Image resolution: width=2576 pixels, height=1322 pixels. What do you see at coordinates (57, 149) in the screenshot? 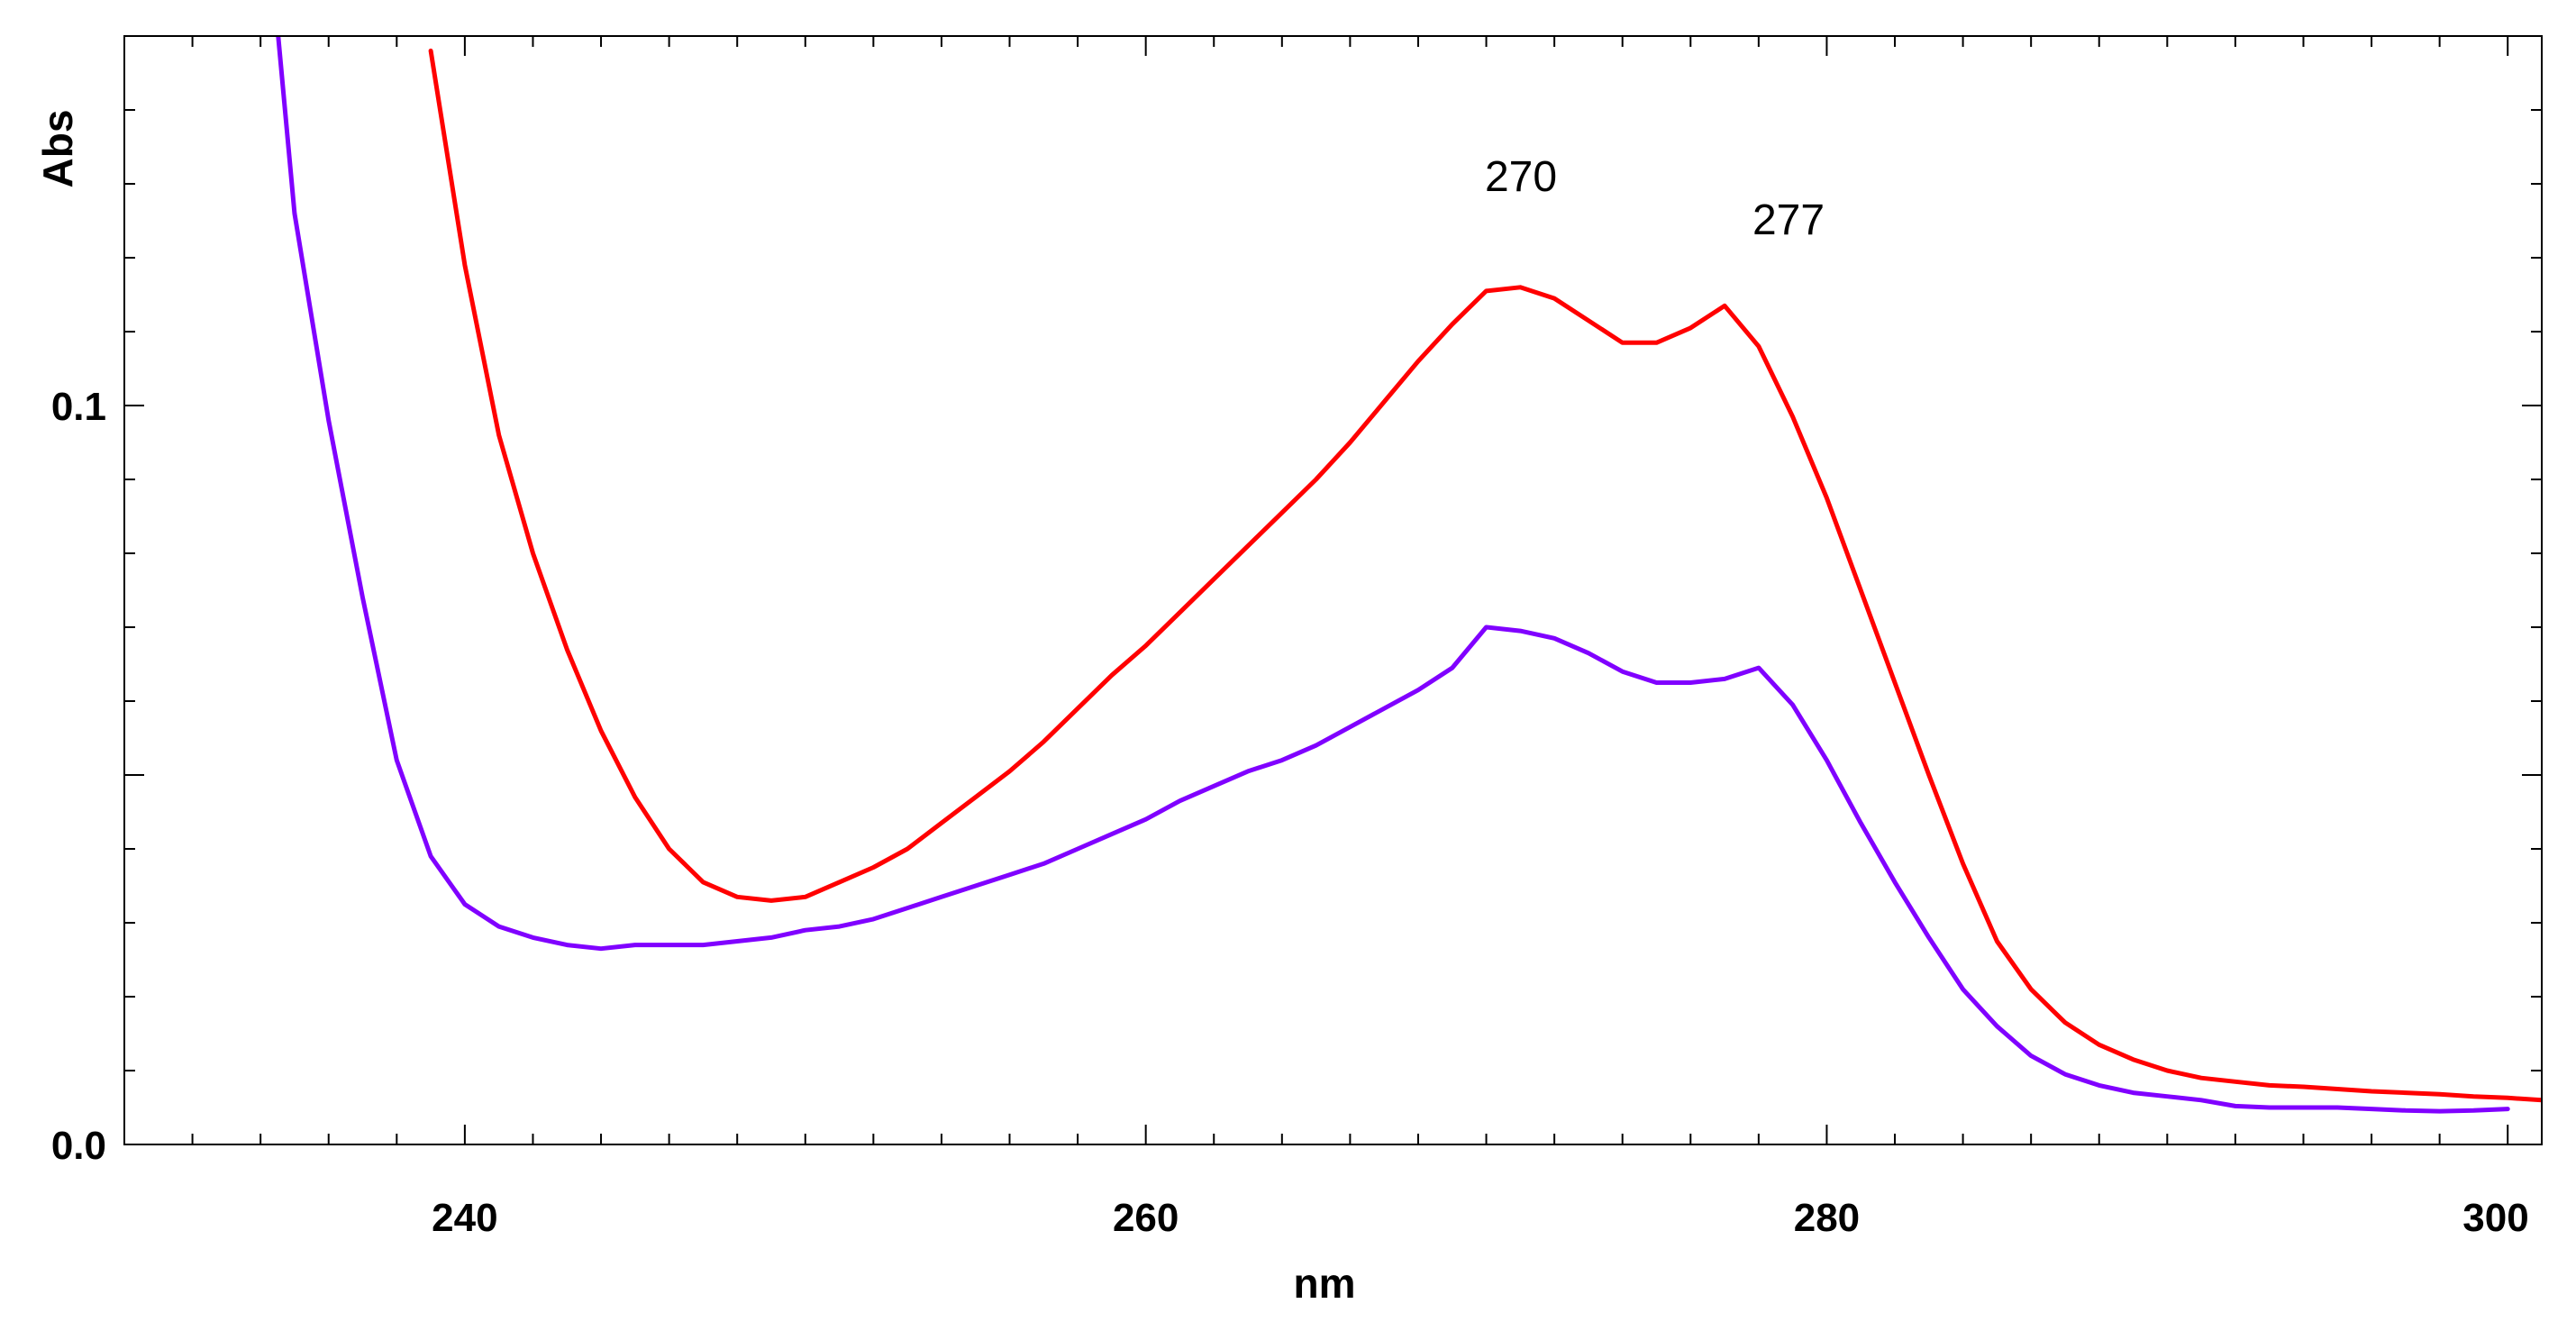
I see `y-axis-title: Abs` at bounding box center [57, 149].